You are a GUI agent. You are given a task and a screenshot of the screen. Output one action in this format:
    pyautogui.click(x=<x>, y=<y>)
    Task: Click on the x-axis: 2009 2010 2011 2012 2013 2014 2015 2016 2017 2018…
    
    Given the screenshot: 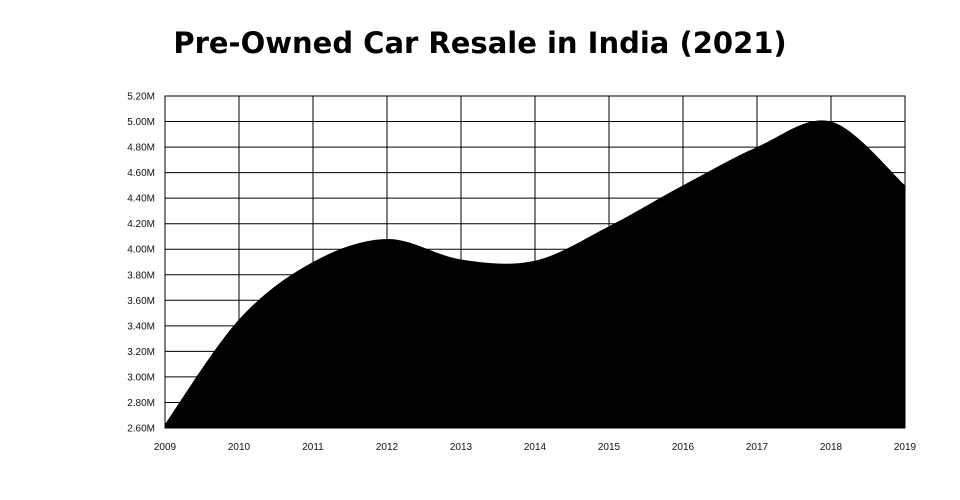 What is the action you would take?
    pyautogui.click(x=535, y=447)
    